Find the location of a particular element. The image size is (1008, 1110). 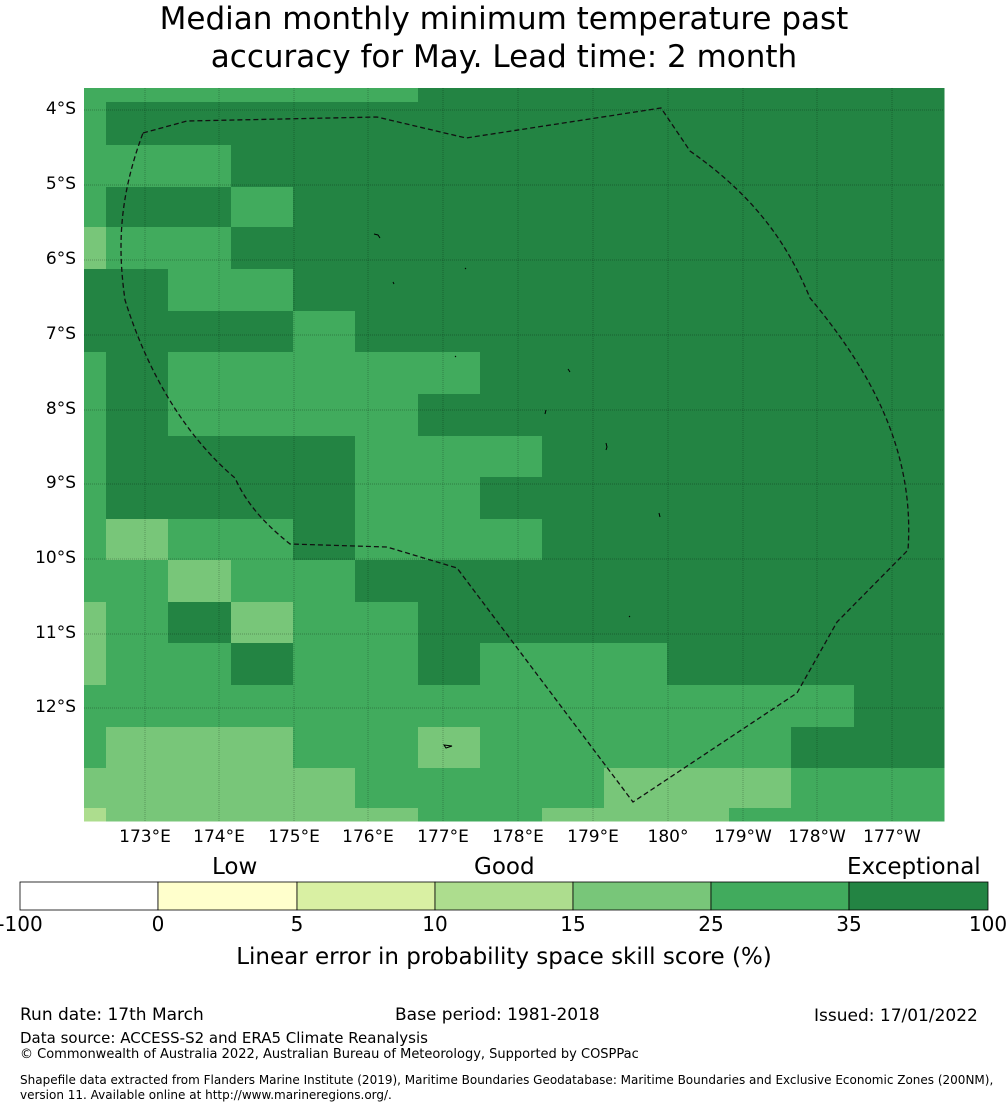

base-period: Base period: 1981-2018 is located at coordinates (497, 1015).